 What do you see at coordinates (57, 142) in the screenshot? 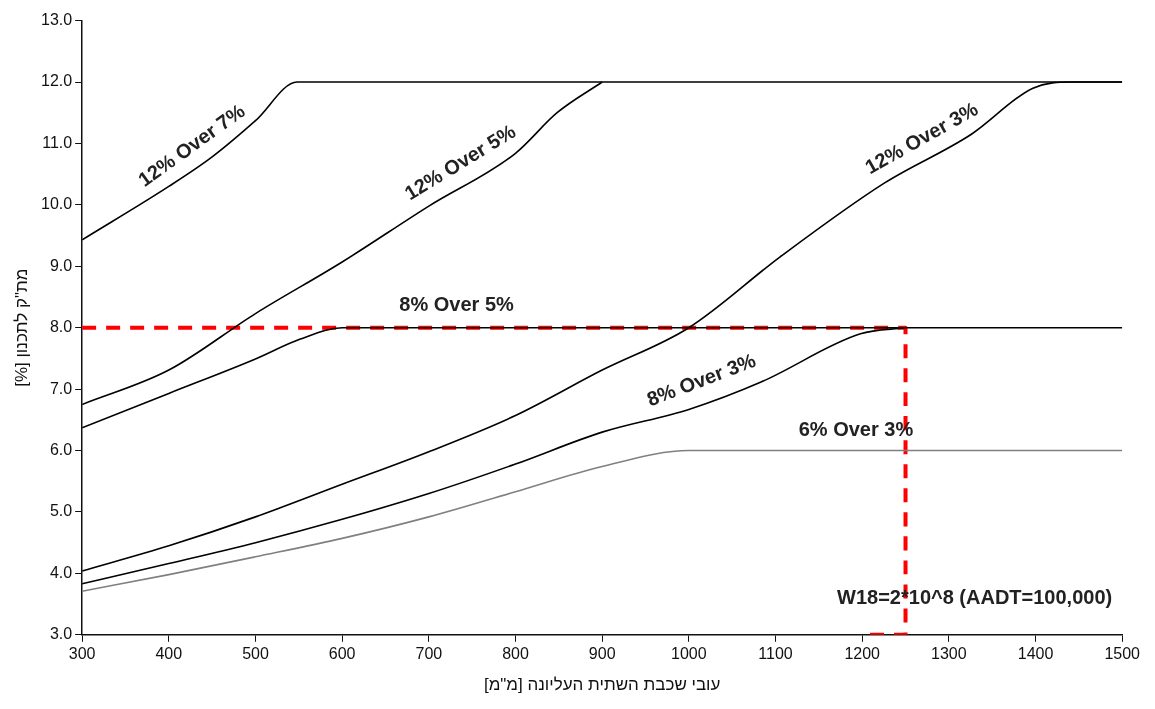
I see `y-tick-label: 11.0` at bounding box center [57, 142].